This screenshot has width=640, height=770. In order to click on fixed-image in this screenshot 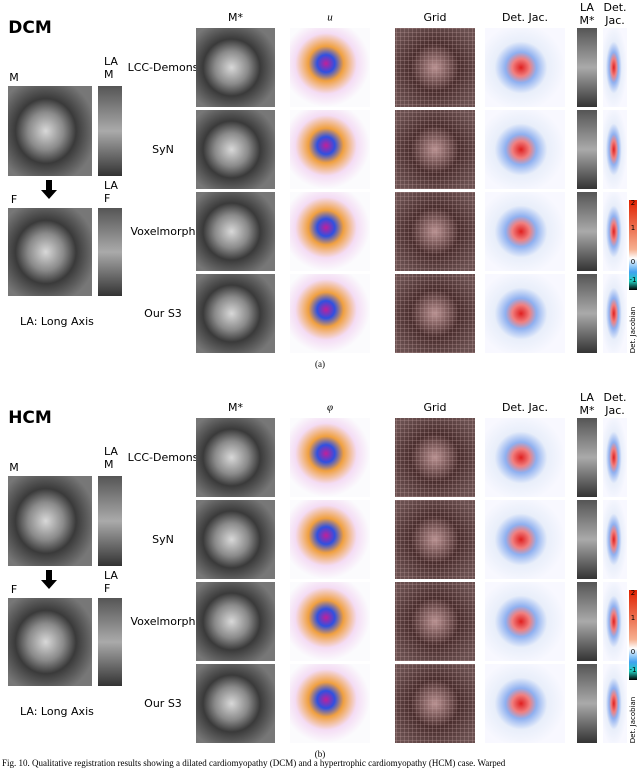, I will do `click(50, 252)`.